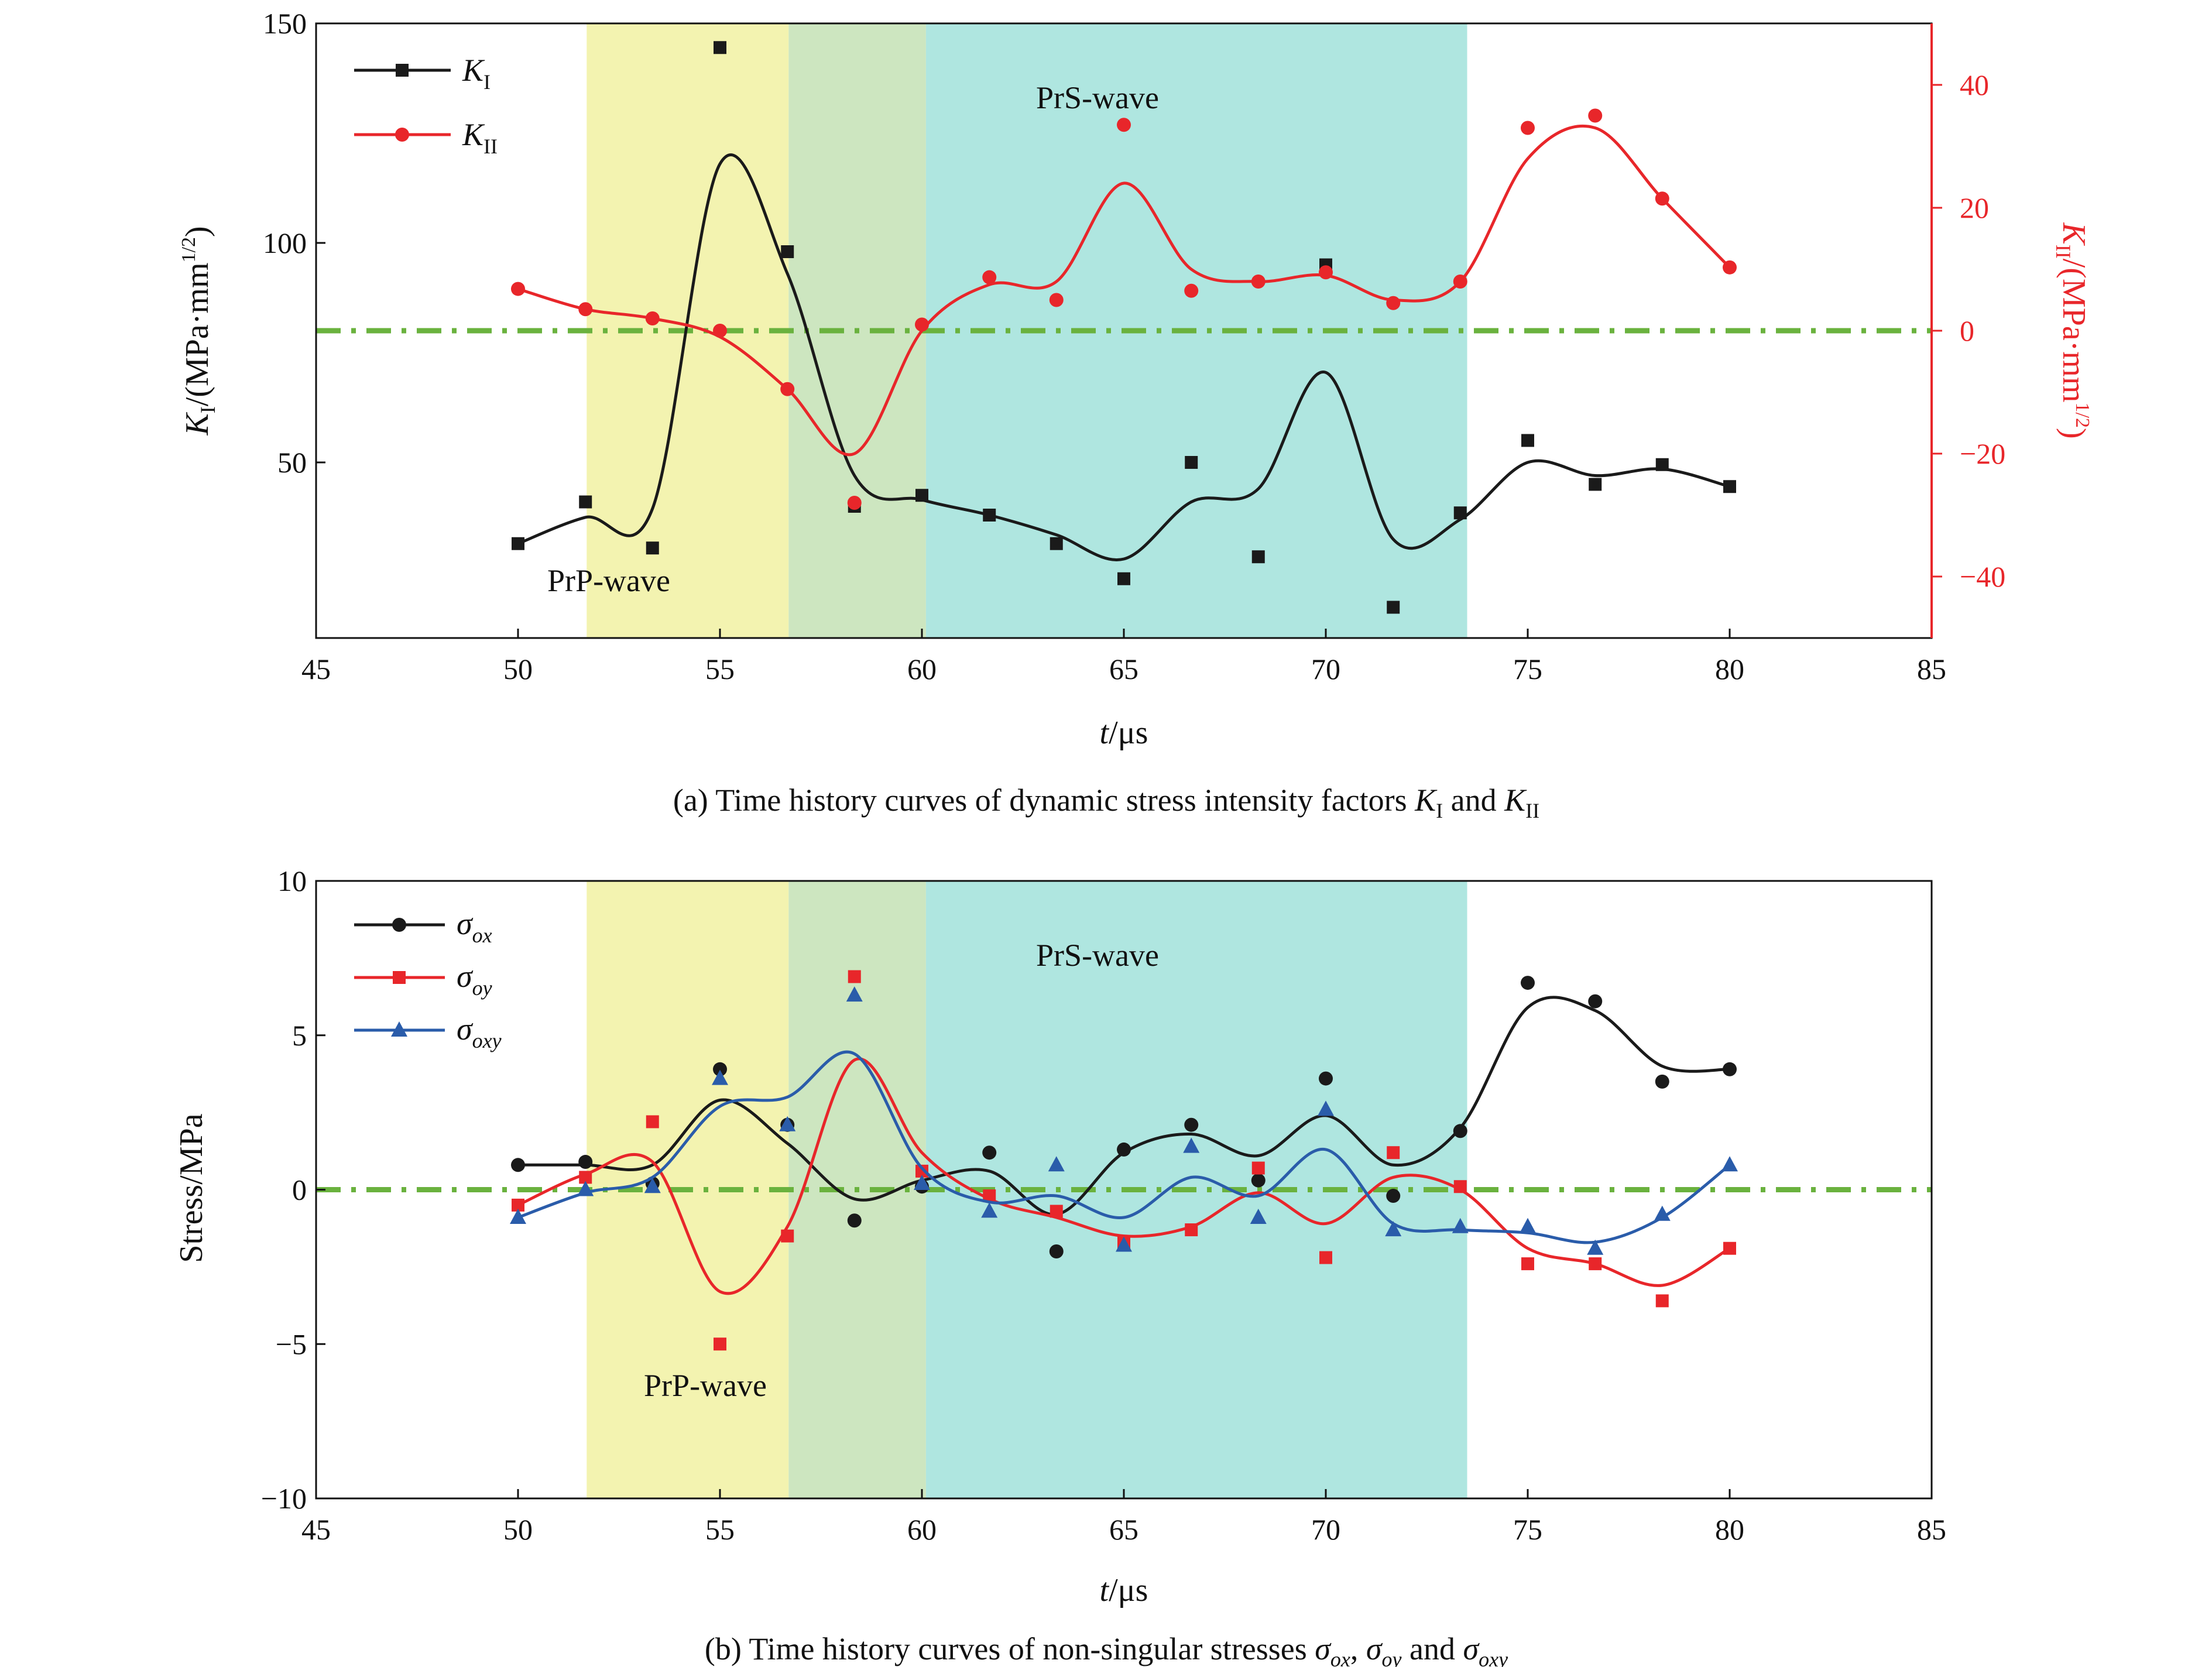  Describe the element at coordinates (428, 979) in the screenshot. I see `legend: σox σoy σoxy` at that location.